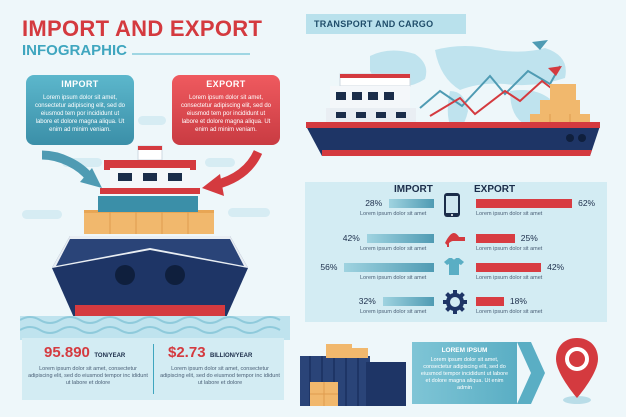  Describe the element at coordinates (187, 352) in the screenshot. I see `revenue-value: $2.73` at that location.